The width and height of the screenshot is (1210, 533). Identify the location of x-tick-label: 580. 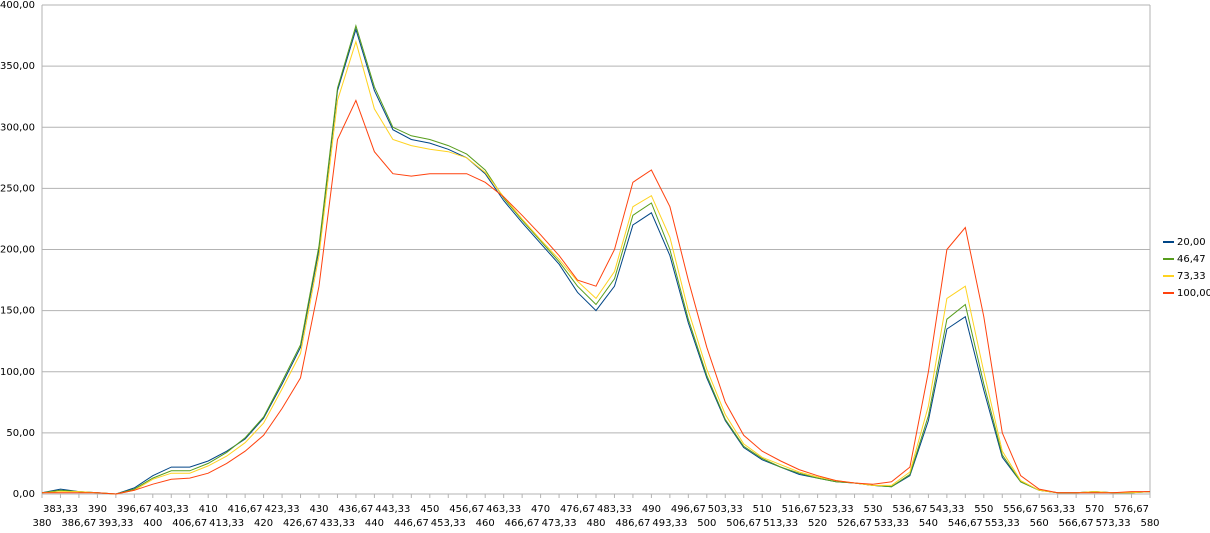
(1149, 523).